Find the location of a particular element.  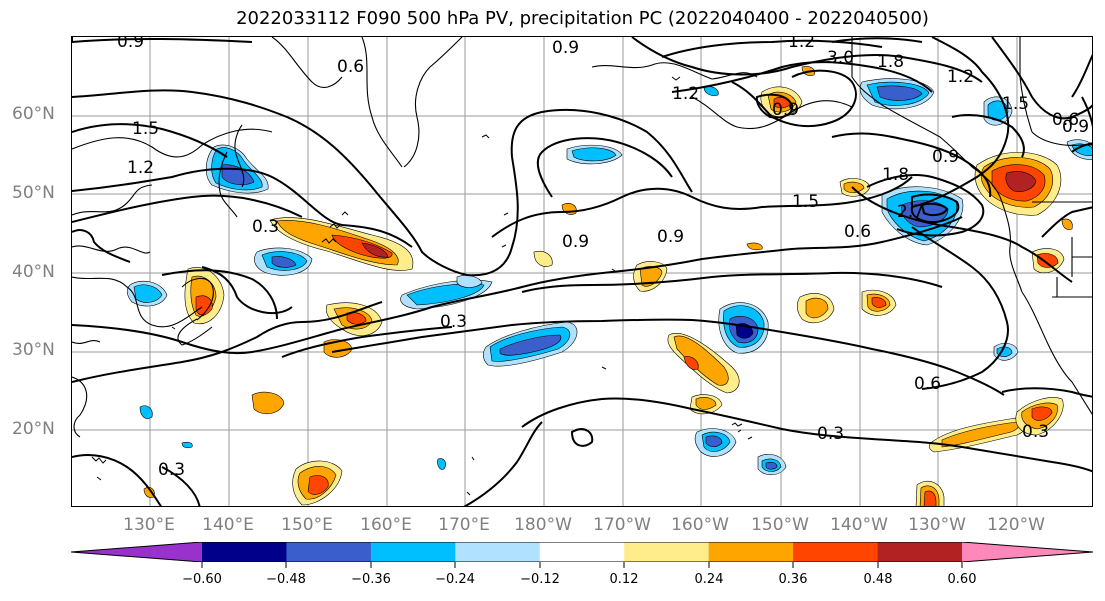

lon-label: 180°W is located at coordinates (543, 525).